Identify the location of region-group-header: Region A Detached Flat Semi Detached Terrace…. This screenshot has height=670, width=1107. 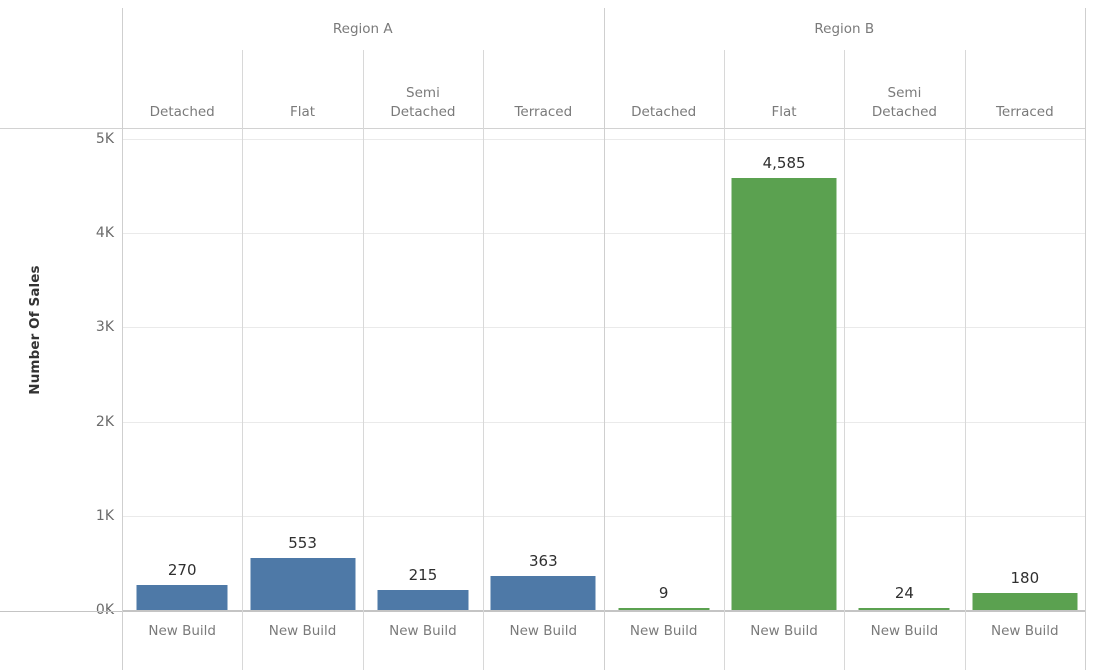
(363, 64).